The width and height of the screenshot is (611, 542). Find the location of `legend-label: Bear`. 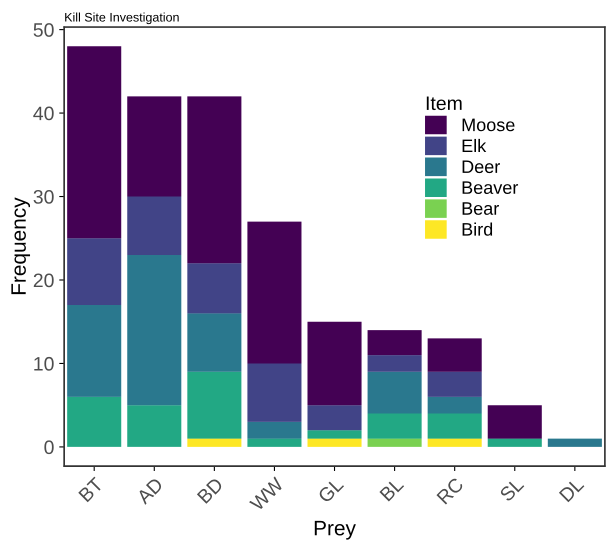

legend-label: Bear is located at coordinates (480, 208).